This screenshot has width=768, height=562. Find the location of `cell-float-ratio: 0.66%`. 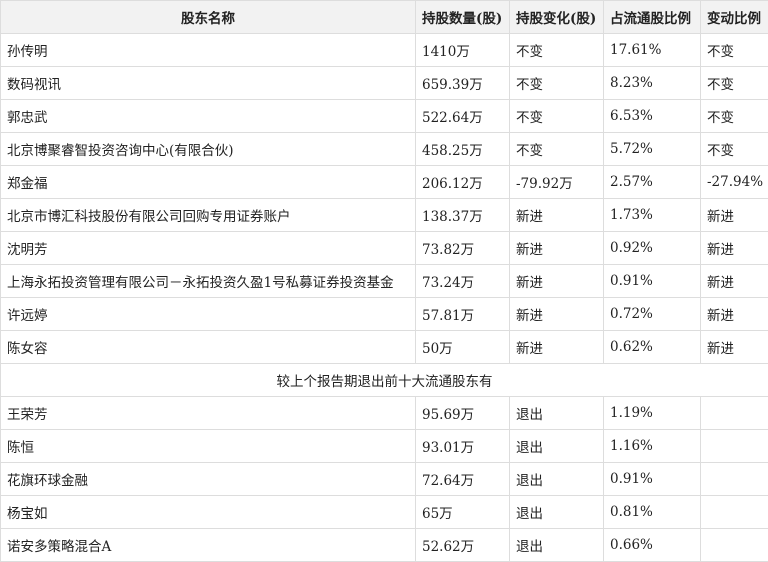

cell-float-ratio: 0.66% is located at coordinates (652, 545).